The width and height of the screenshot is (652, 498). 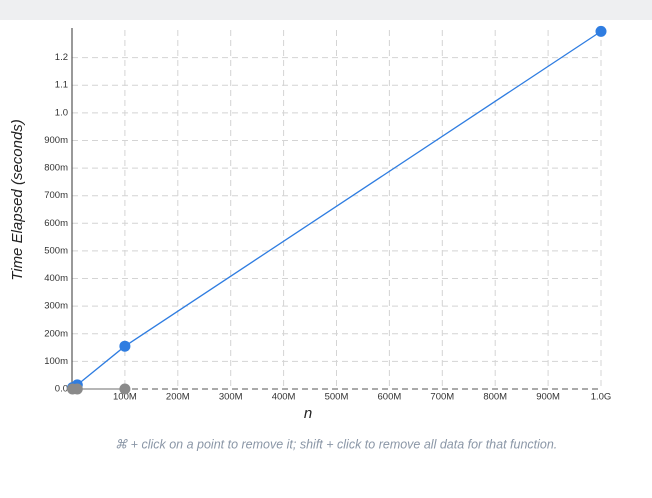 What do you see at coordinates (56, 195) in the screenshot?
I see `y-tick-label: 700m` at bounding box center [56, 195].